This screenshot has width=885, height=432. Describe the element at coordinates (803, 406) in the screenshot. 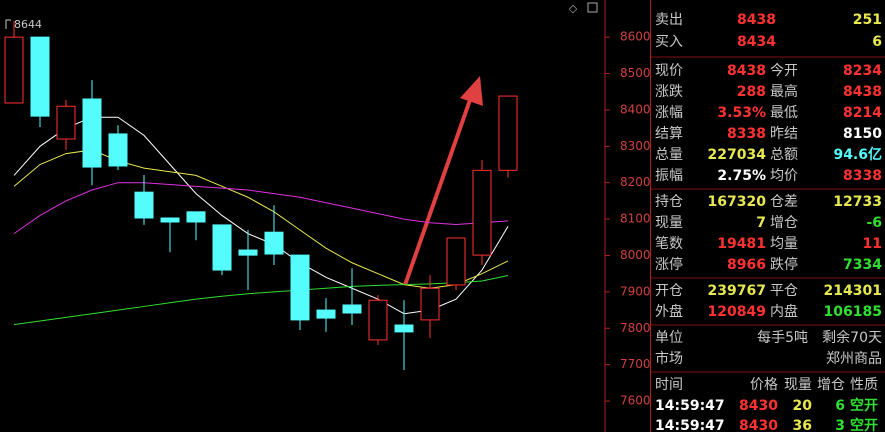

I see `panel-value: 20` at that location.